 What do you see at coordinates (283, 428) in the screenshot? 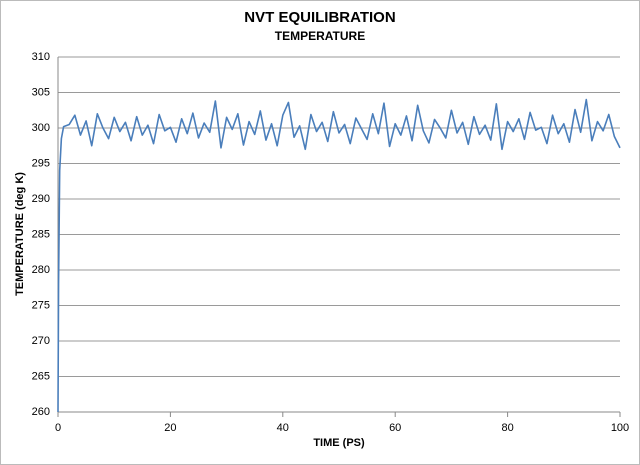
I see `x-tick-label: 40` at bounding box center [283, 428].